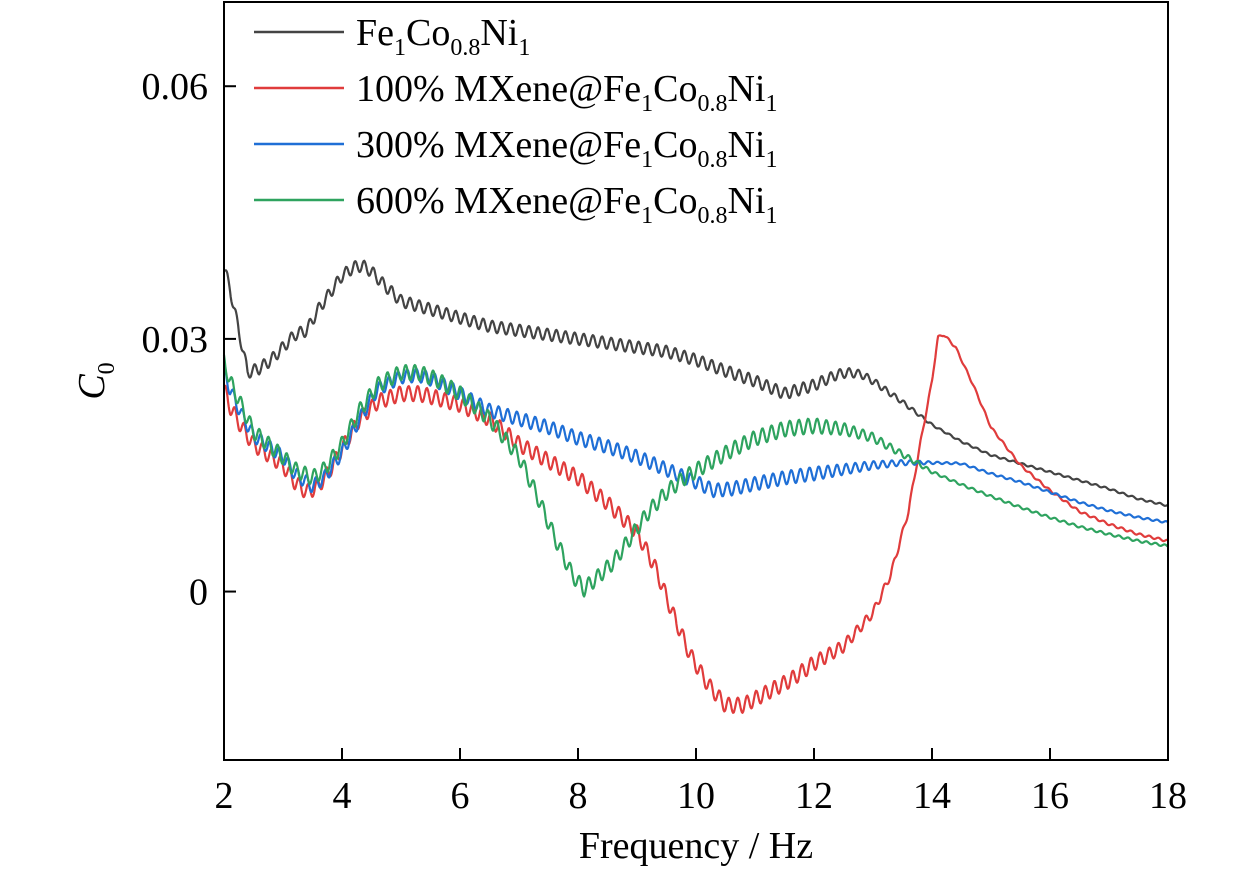 The image size is (1259, 871). What do you see at coordinates (460, 796) in the screenshot?
I see `x-tick-label: 6` at bounding box center [460, 796].